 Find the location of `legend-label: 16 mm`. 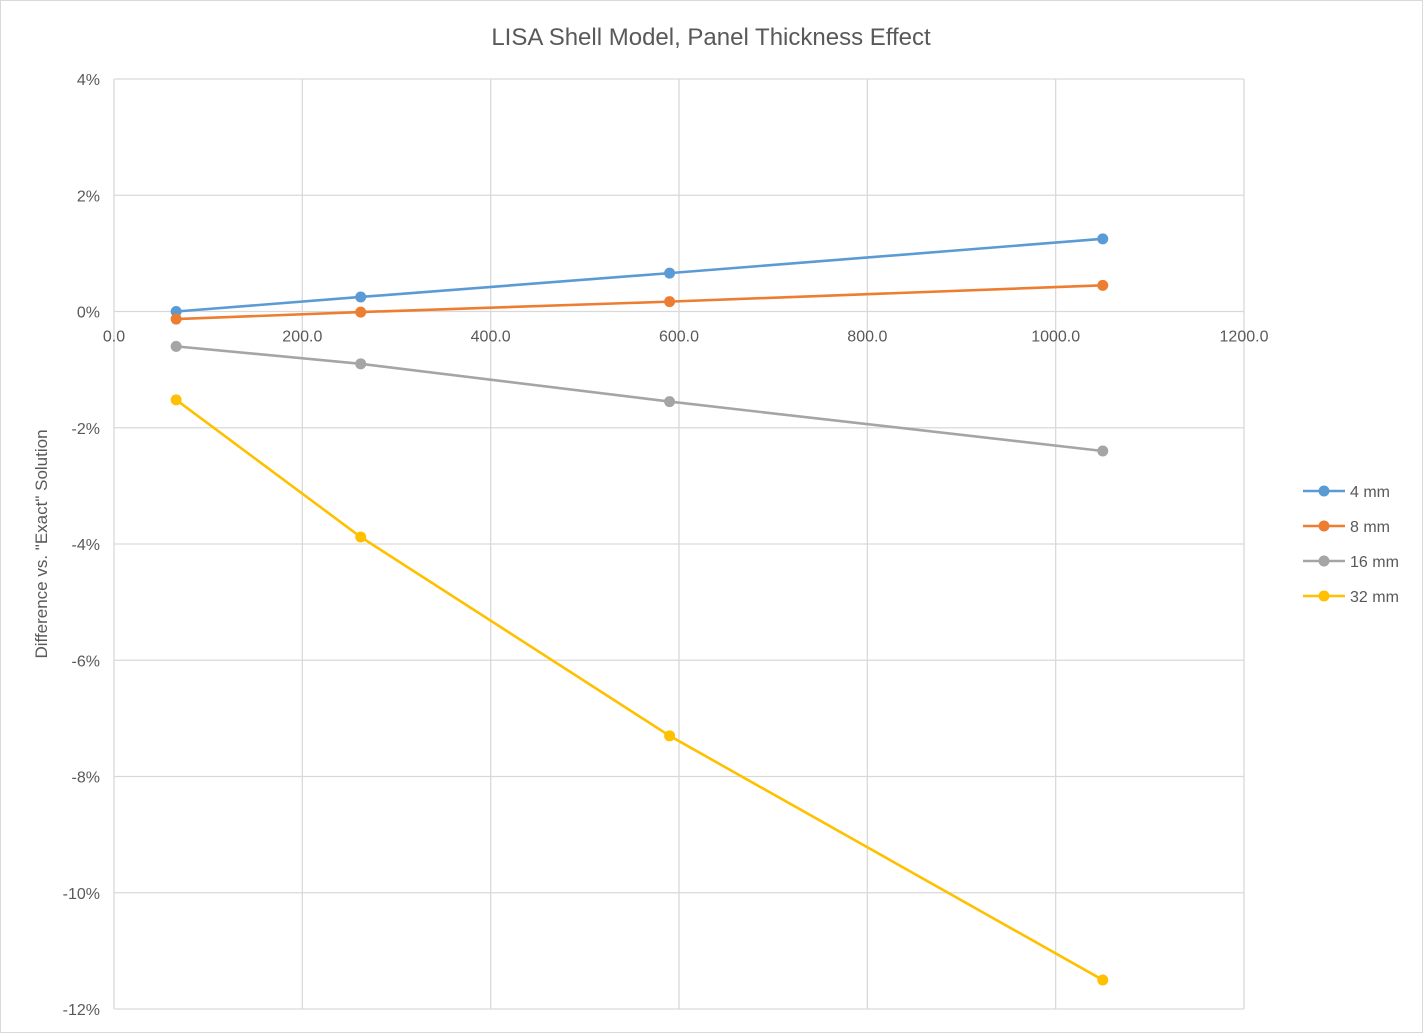

legend-label: 16 mm is located at coordinates (1374, 562).